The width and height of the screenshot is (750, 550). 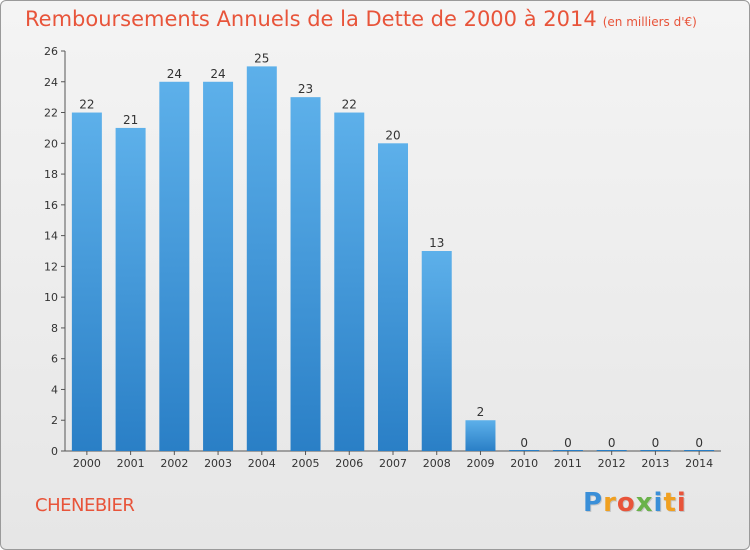 I want to click on x-tick-label: 2009, so click(x=480, y=463).